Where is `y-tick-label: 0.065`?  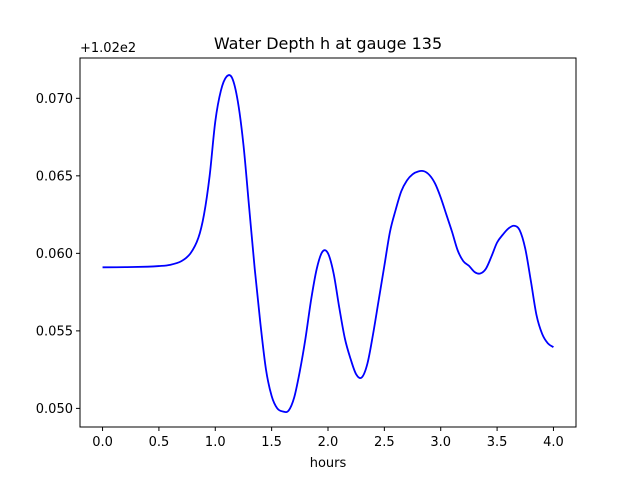
y-tick-label: 0.065 is located at coordinates (54, 176).